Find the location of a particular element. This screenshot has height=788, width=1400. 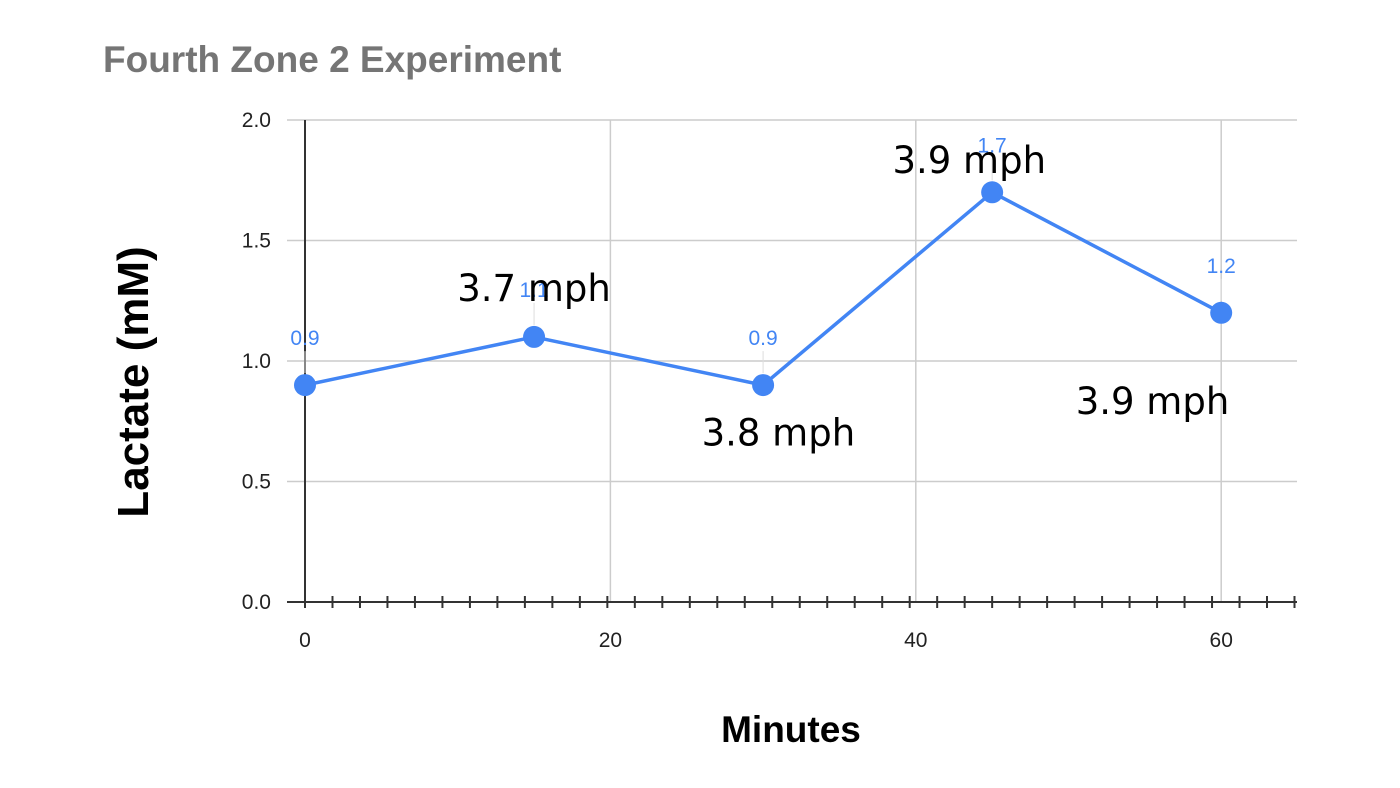

y-tick-label: 0.5 is located at coordinates (256, 482).